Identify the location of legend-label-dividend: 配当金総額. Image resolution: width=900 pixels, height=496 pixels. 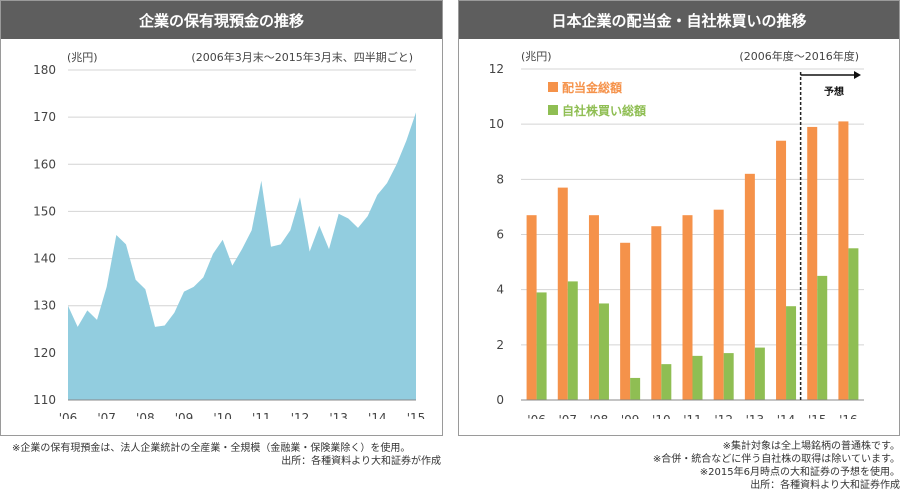
(592, 87).